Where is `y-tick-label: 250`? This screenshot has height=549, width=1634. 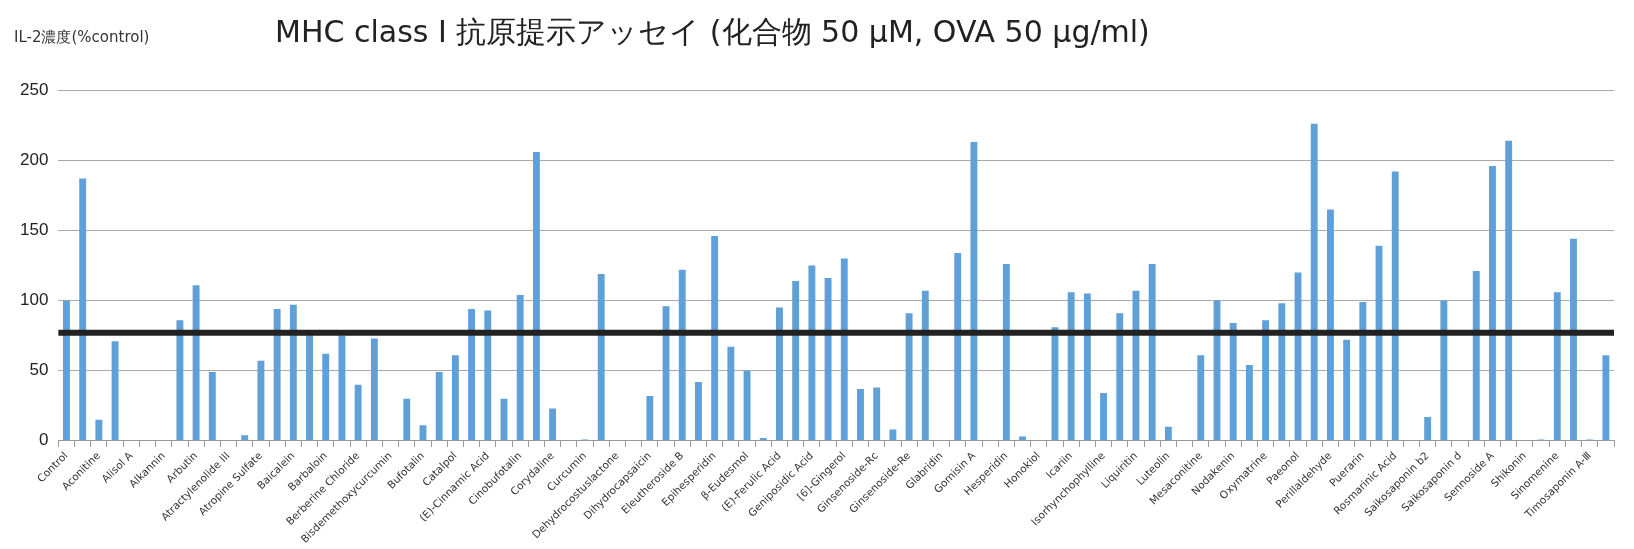
y-tick-label: 250 is located at coordinates (34, 89).